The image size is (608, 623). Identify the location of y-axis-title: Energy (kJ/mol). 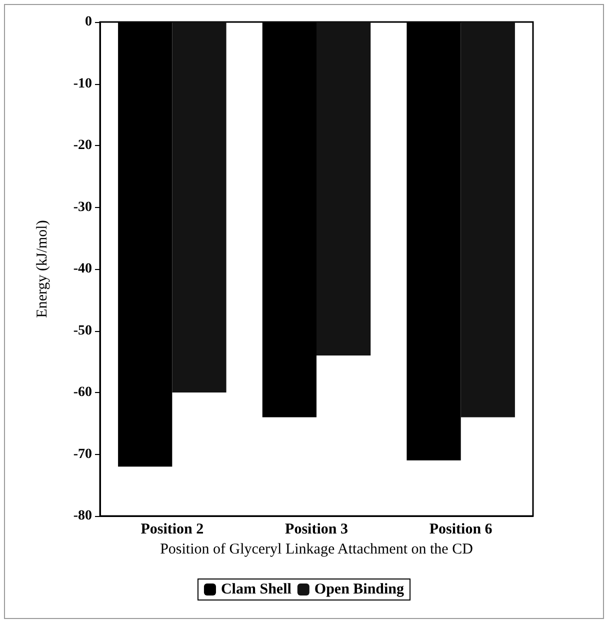
(42, 269).